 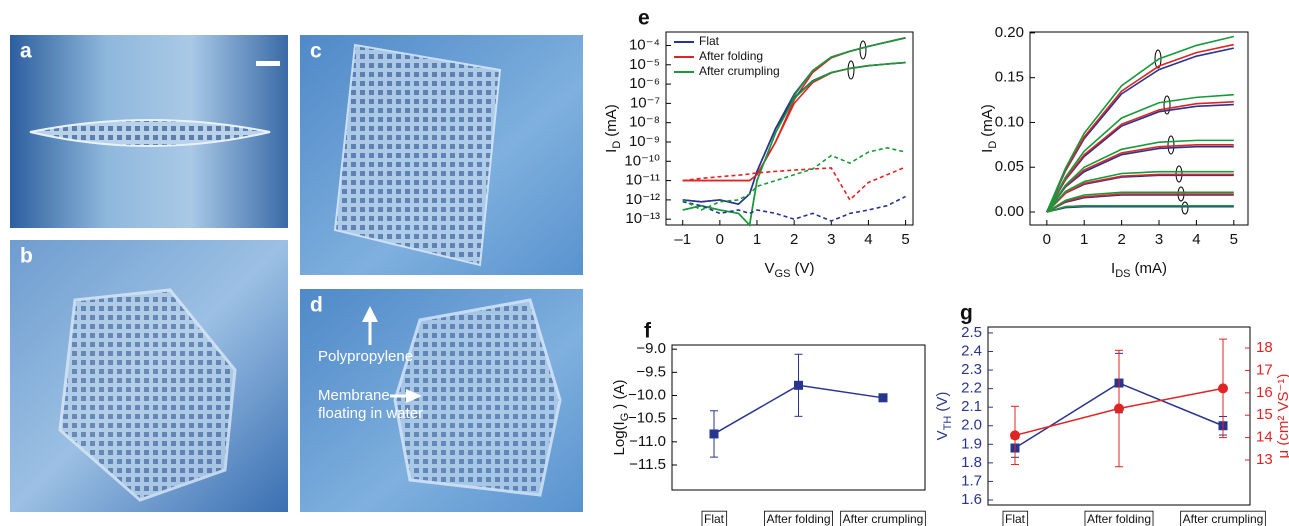 What do you see at coordinates (804, 268) in the screenshot?
I see `axis-label-unit: (V)` at bounding box center [804, 268].